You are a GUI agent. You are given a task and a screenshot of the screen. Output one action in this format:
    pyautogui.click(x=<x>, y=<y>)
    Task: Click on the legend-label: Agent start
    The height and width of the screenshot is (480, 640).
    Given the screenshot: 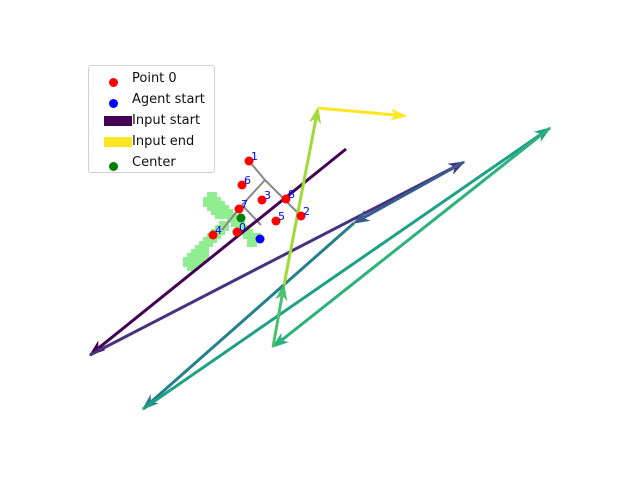 What is the action you would take?
    pyautogui.click(x=168, y=99)
    